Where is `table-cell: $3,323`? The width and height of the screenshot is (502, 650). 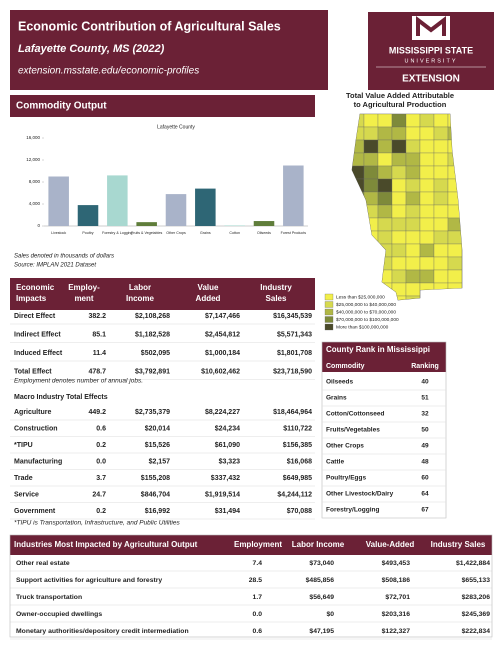 table-cell: $3,323 is located at coordinates (230, 461).